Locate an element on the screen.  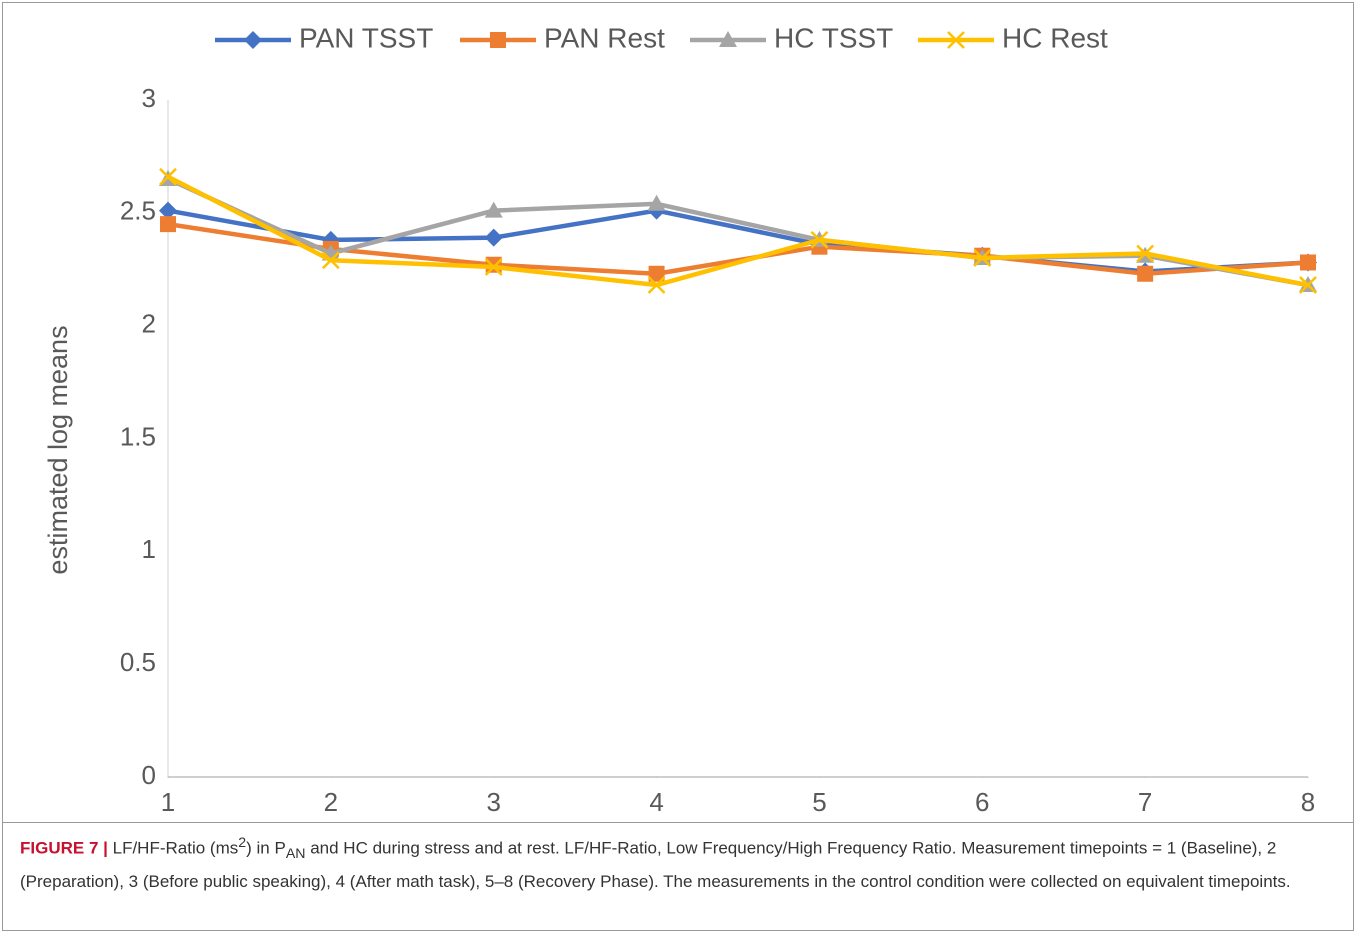
y-axis-label: estimated log means is located at coordinates (58, 449).